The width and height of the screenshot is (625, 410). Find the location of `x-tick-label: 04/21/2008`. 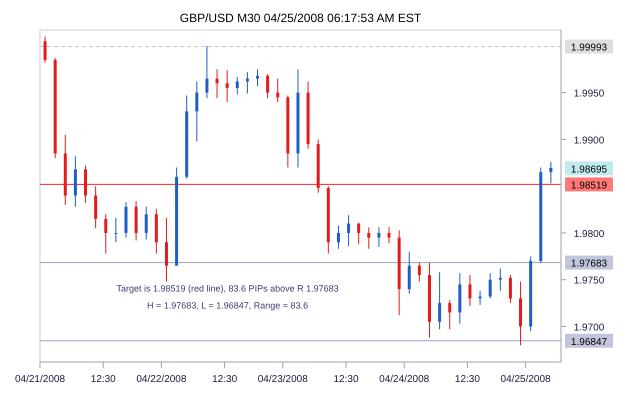

x-tick-label: 04/21/2008 is located at coordinates (40, 379).